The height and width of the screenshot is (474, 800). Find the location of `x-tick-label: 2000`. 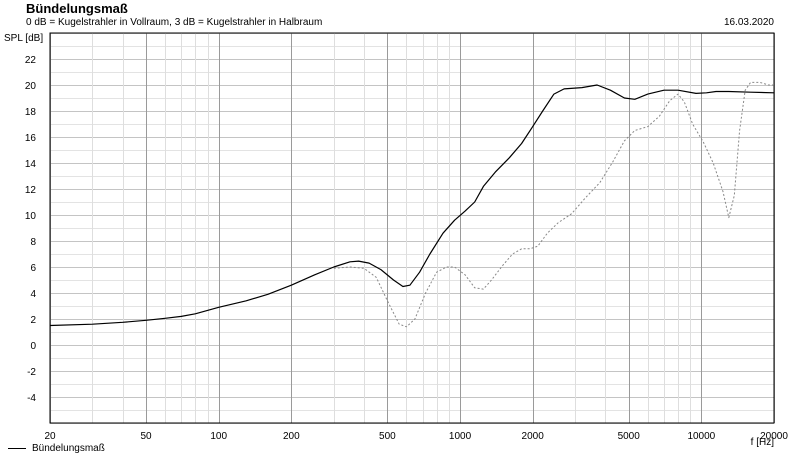

x-tick-label: 2000 is located at coordinates (533, 436).